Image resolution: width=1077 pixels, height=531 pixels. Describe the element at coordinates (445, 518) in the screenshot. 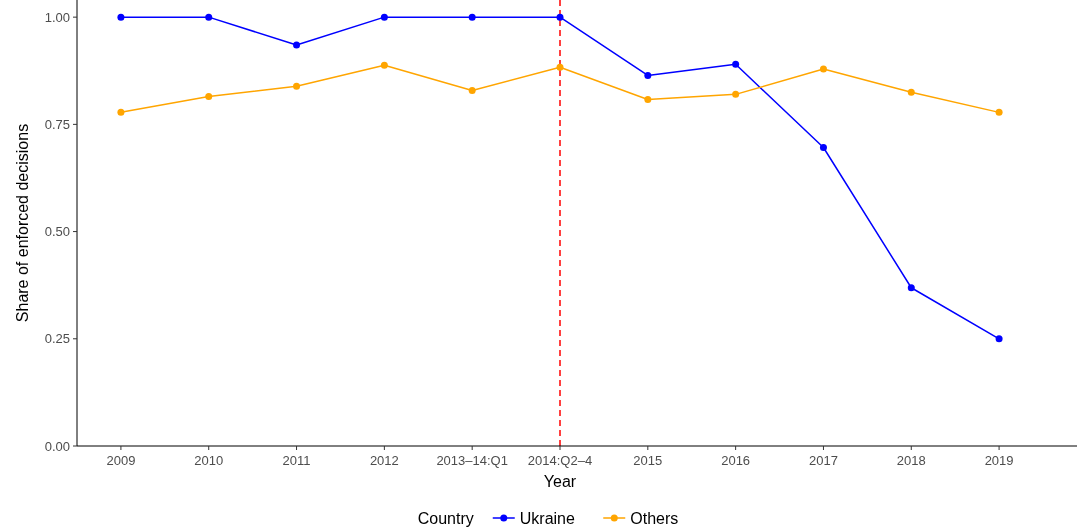

I see `legend-title: Country` at that location.